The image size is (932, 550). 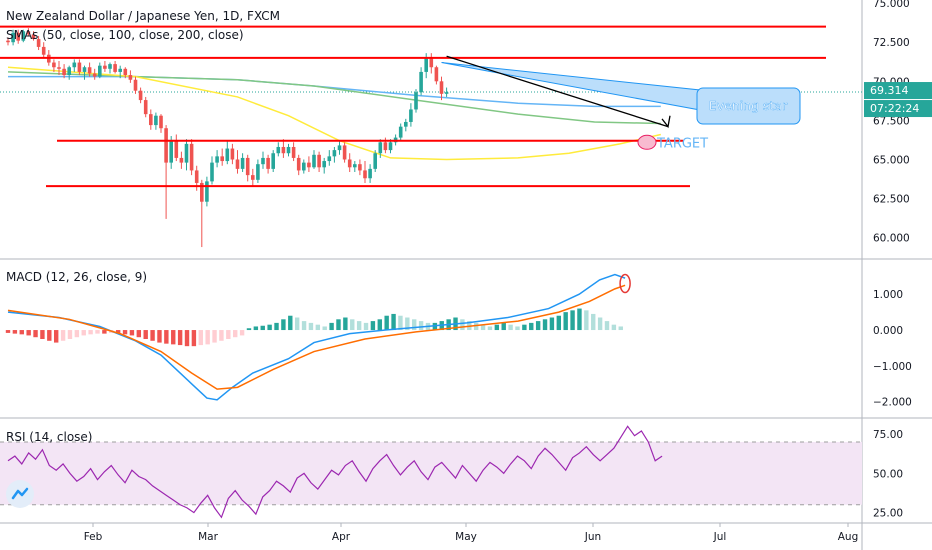 I want to click on target-marker, so click(x=647, y=142).